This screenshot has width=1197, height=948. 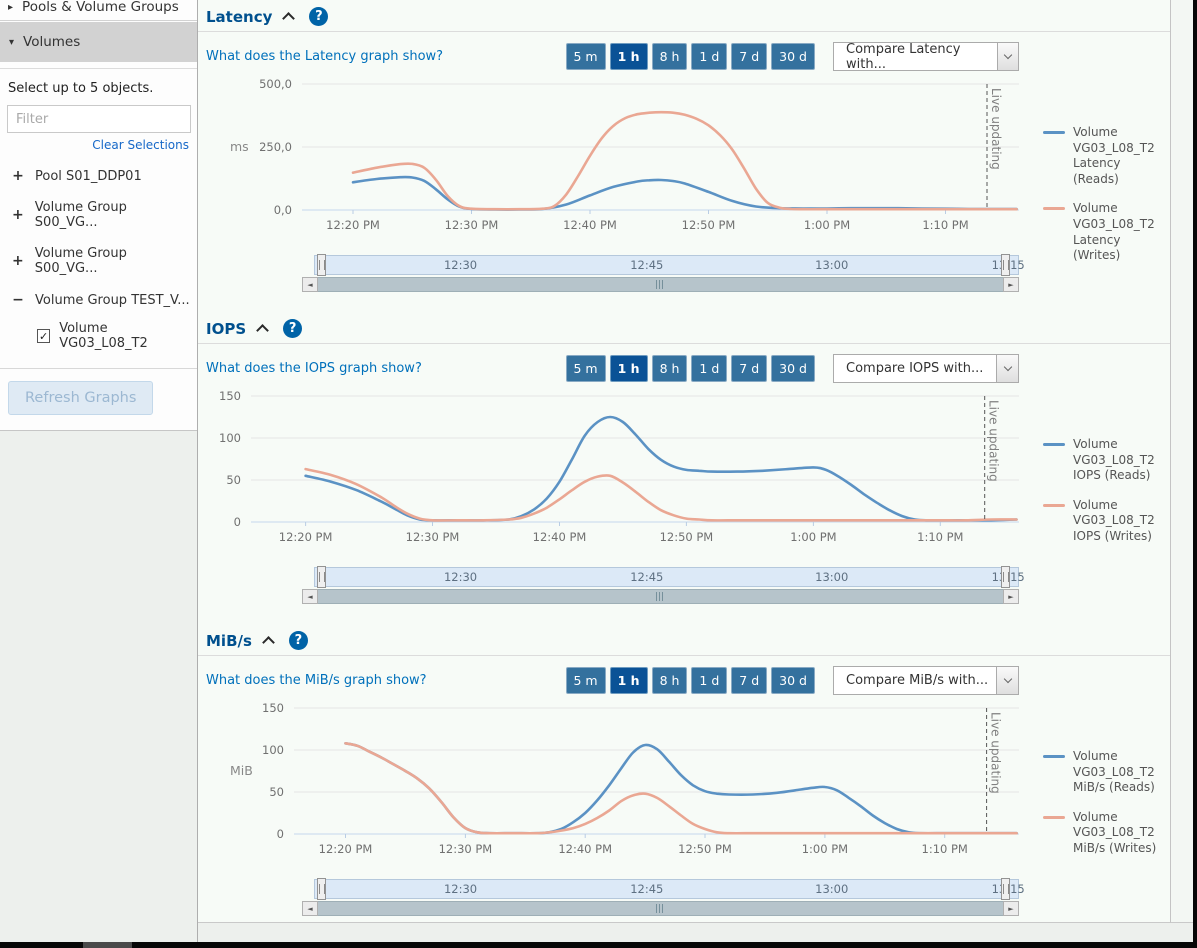 I want to click on selector-tick-label: 12:45, so click(x=647, y=265).